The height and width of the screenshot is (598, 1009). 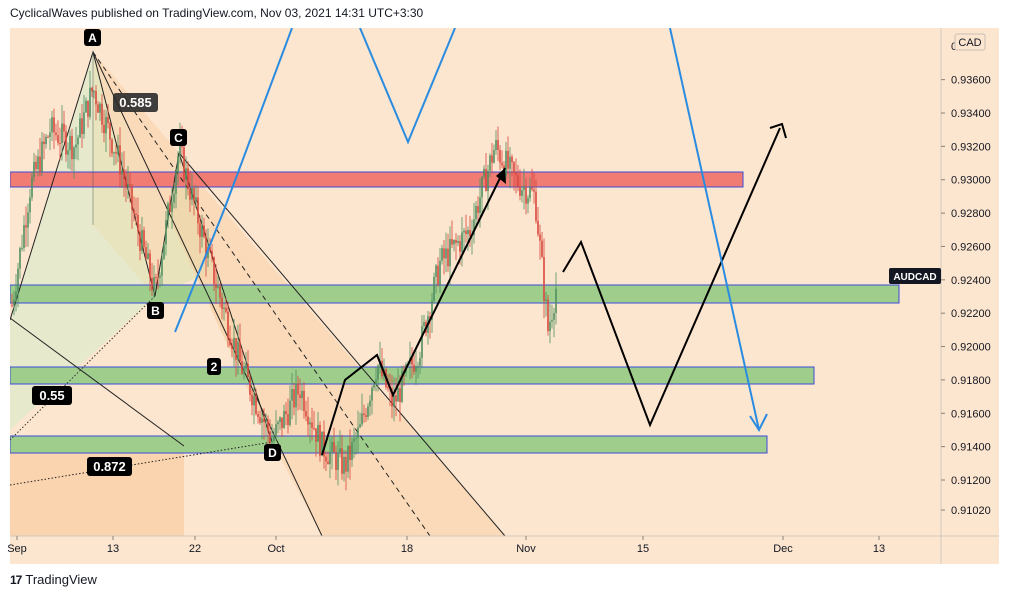 What do you see at coordinates (413, 311) in the screenshot?
I see `projection-black-past` at bounding box center [413, 311].